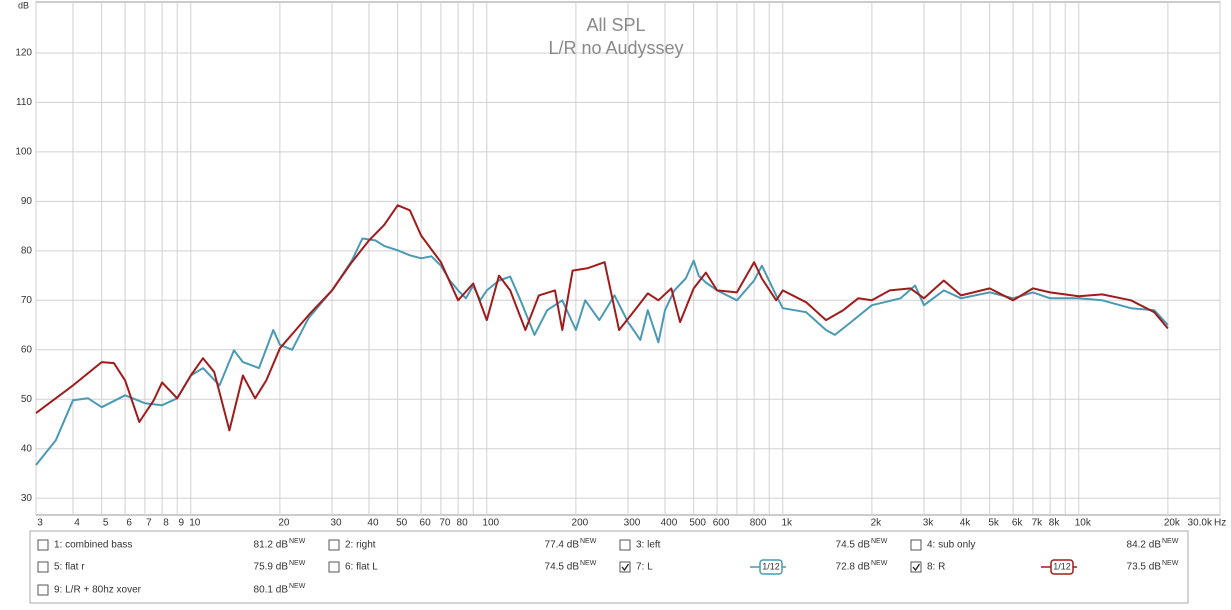  I want to click on y-tick-label: 80, so click(27, 250).